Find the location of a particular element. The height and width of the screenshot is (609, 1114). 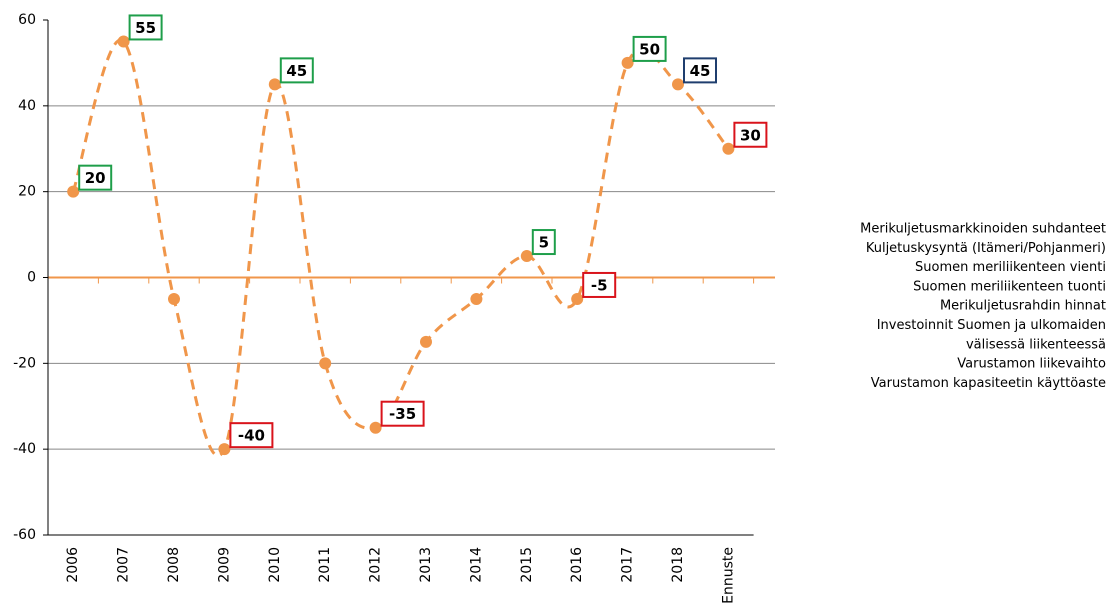

legend-text: Merikuljetusrahdin hinnat is located at coordinates (1023, 306).